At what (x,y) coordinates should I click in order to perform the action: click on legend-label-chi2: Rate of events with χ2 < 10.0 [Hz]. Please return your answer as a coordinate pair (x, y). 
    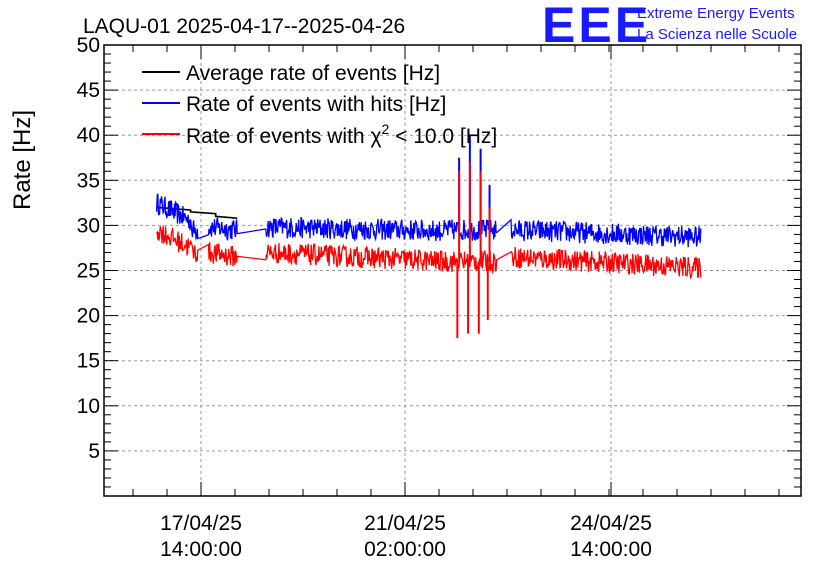
    Looking at the image, I should click on (341, 134).